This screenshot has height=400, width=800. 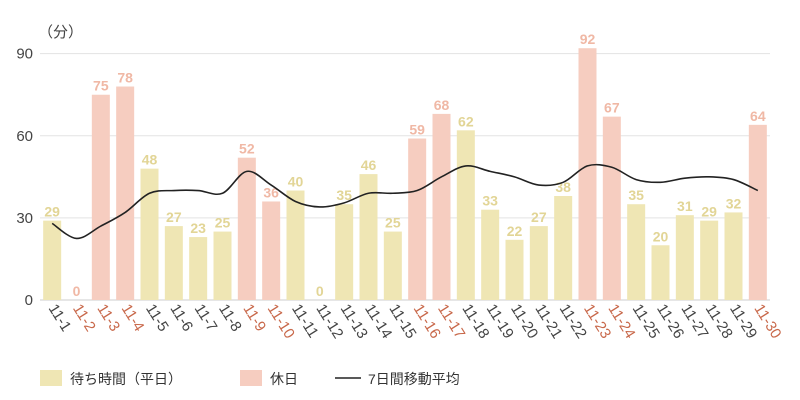 I want to click on x-tick-label: 11-8, so click(x=230, y=318).